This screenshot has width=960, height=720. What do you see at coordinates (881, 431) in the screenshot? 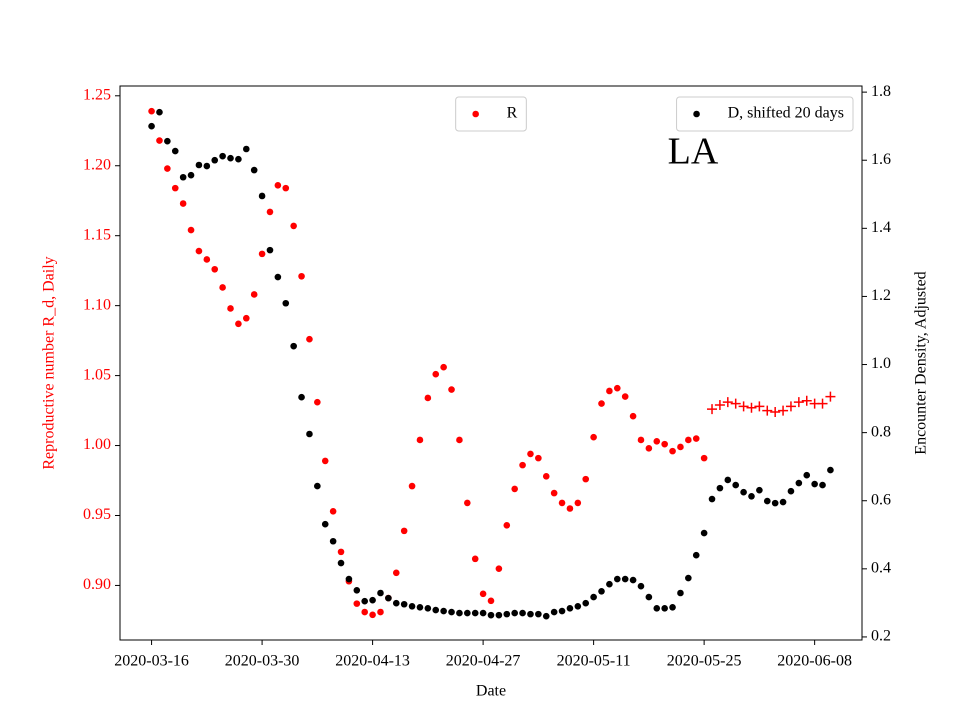
I see `y2-tick-label: 0.8` at bounding box center [881, 431].